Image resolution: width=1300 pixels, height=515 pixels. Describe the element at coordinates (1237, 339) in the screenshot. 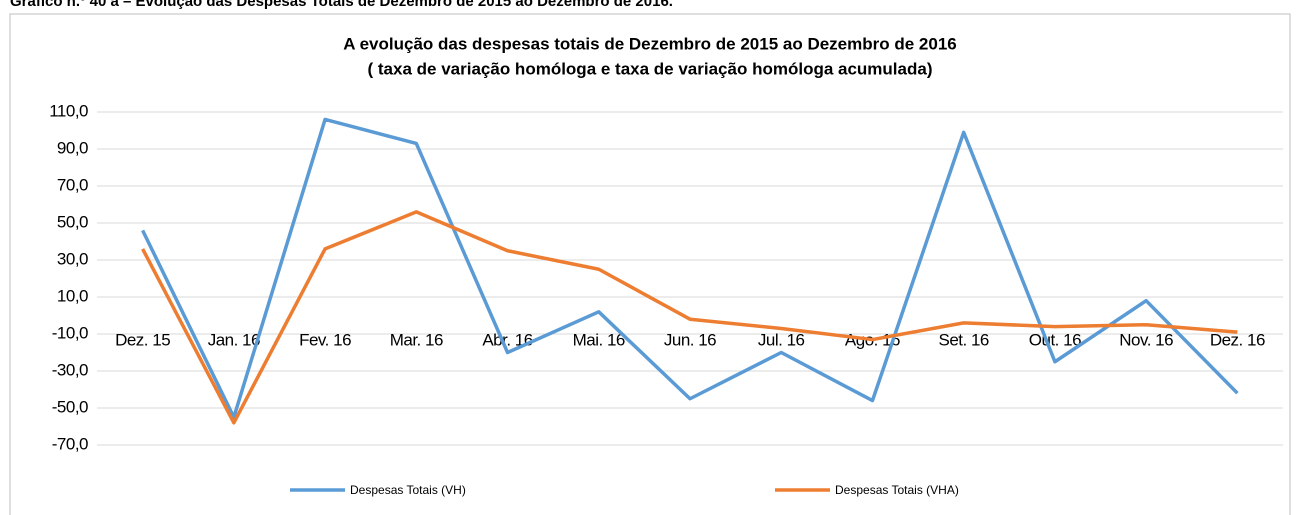

I see `x-tick-label: Dez. 16` at that location.